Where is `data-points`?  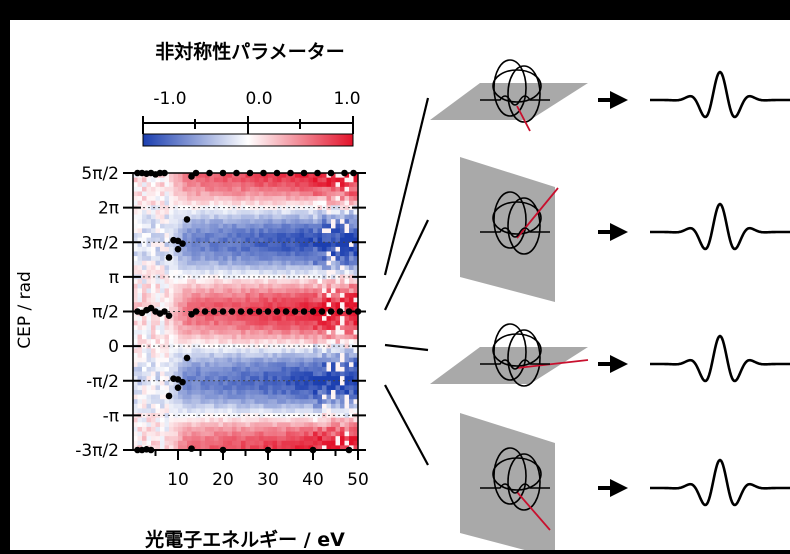
data-points is located at coordinates (248, 311).